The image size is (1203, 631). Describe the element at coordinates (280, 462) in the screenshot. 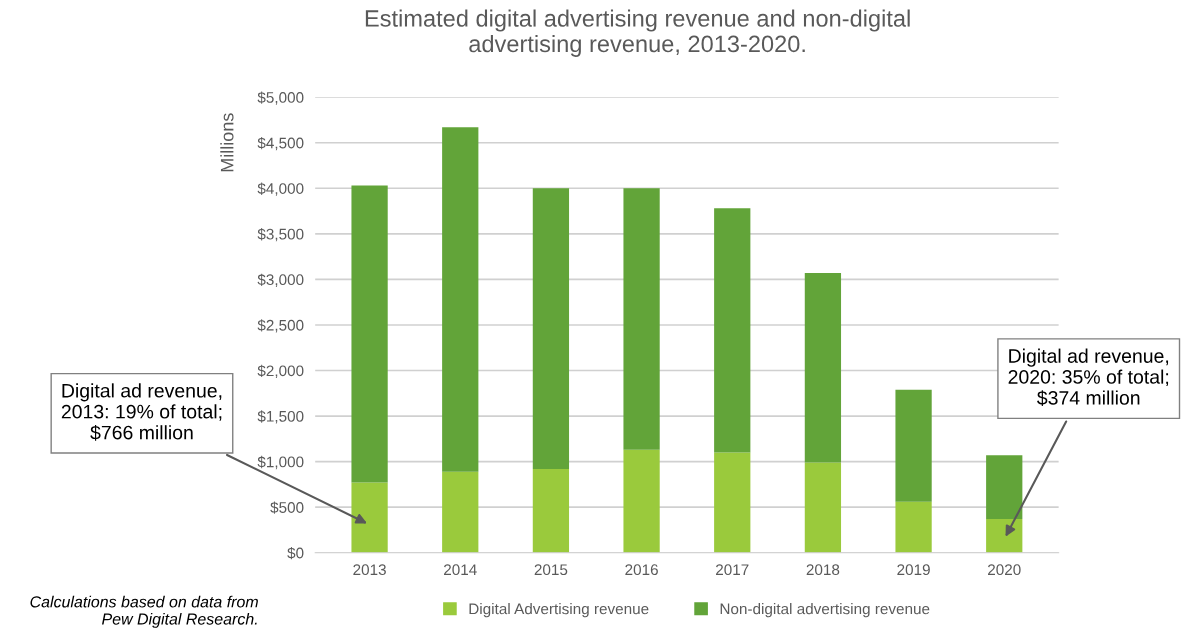

I see `y-tick-label: $1,000` at that location.